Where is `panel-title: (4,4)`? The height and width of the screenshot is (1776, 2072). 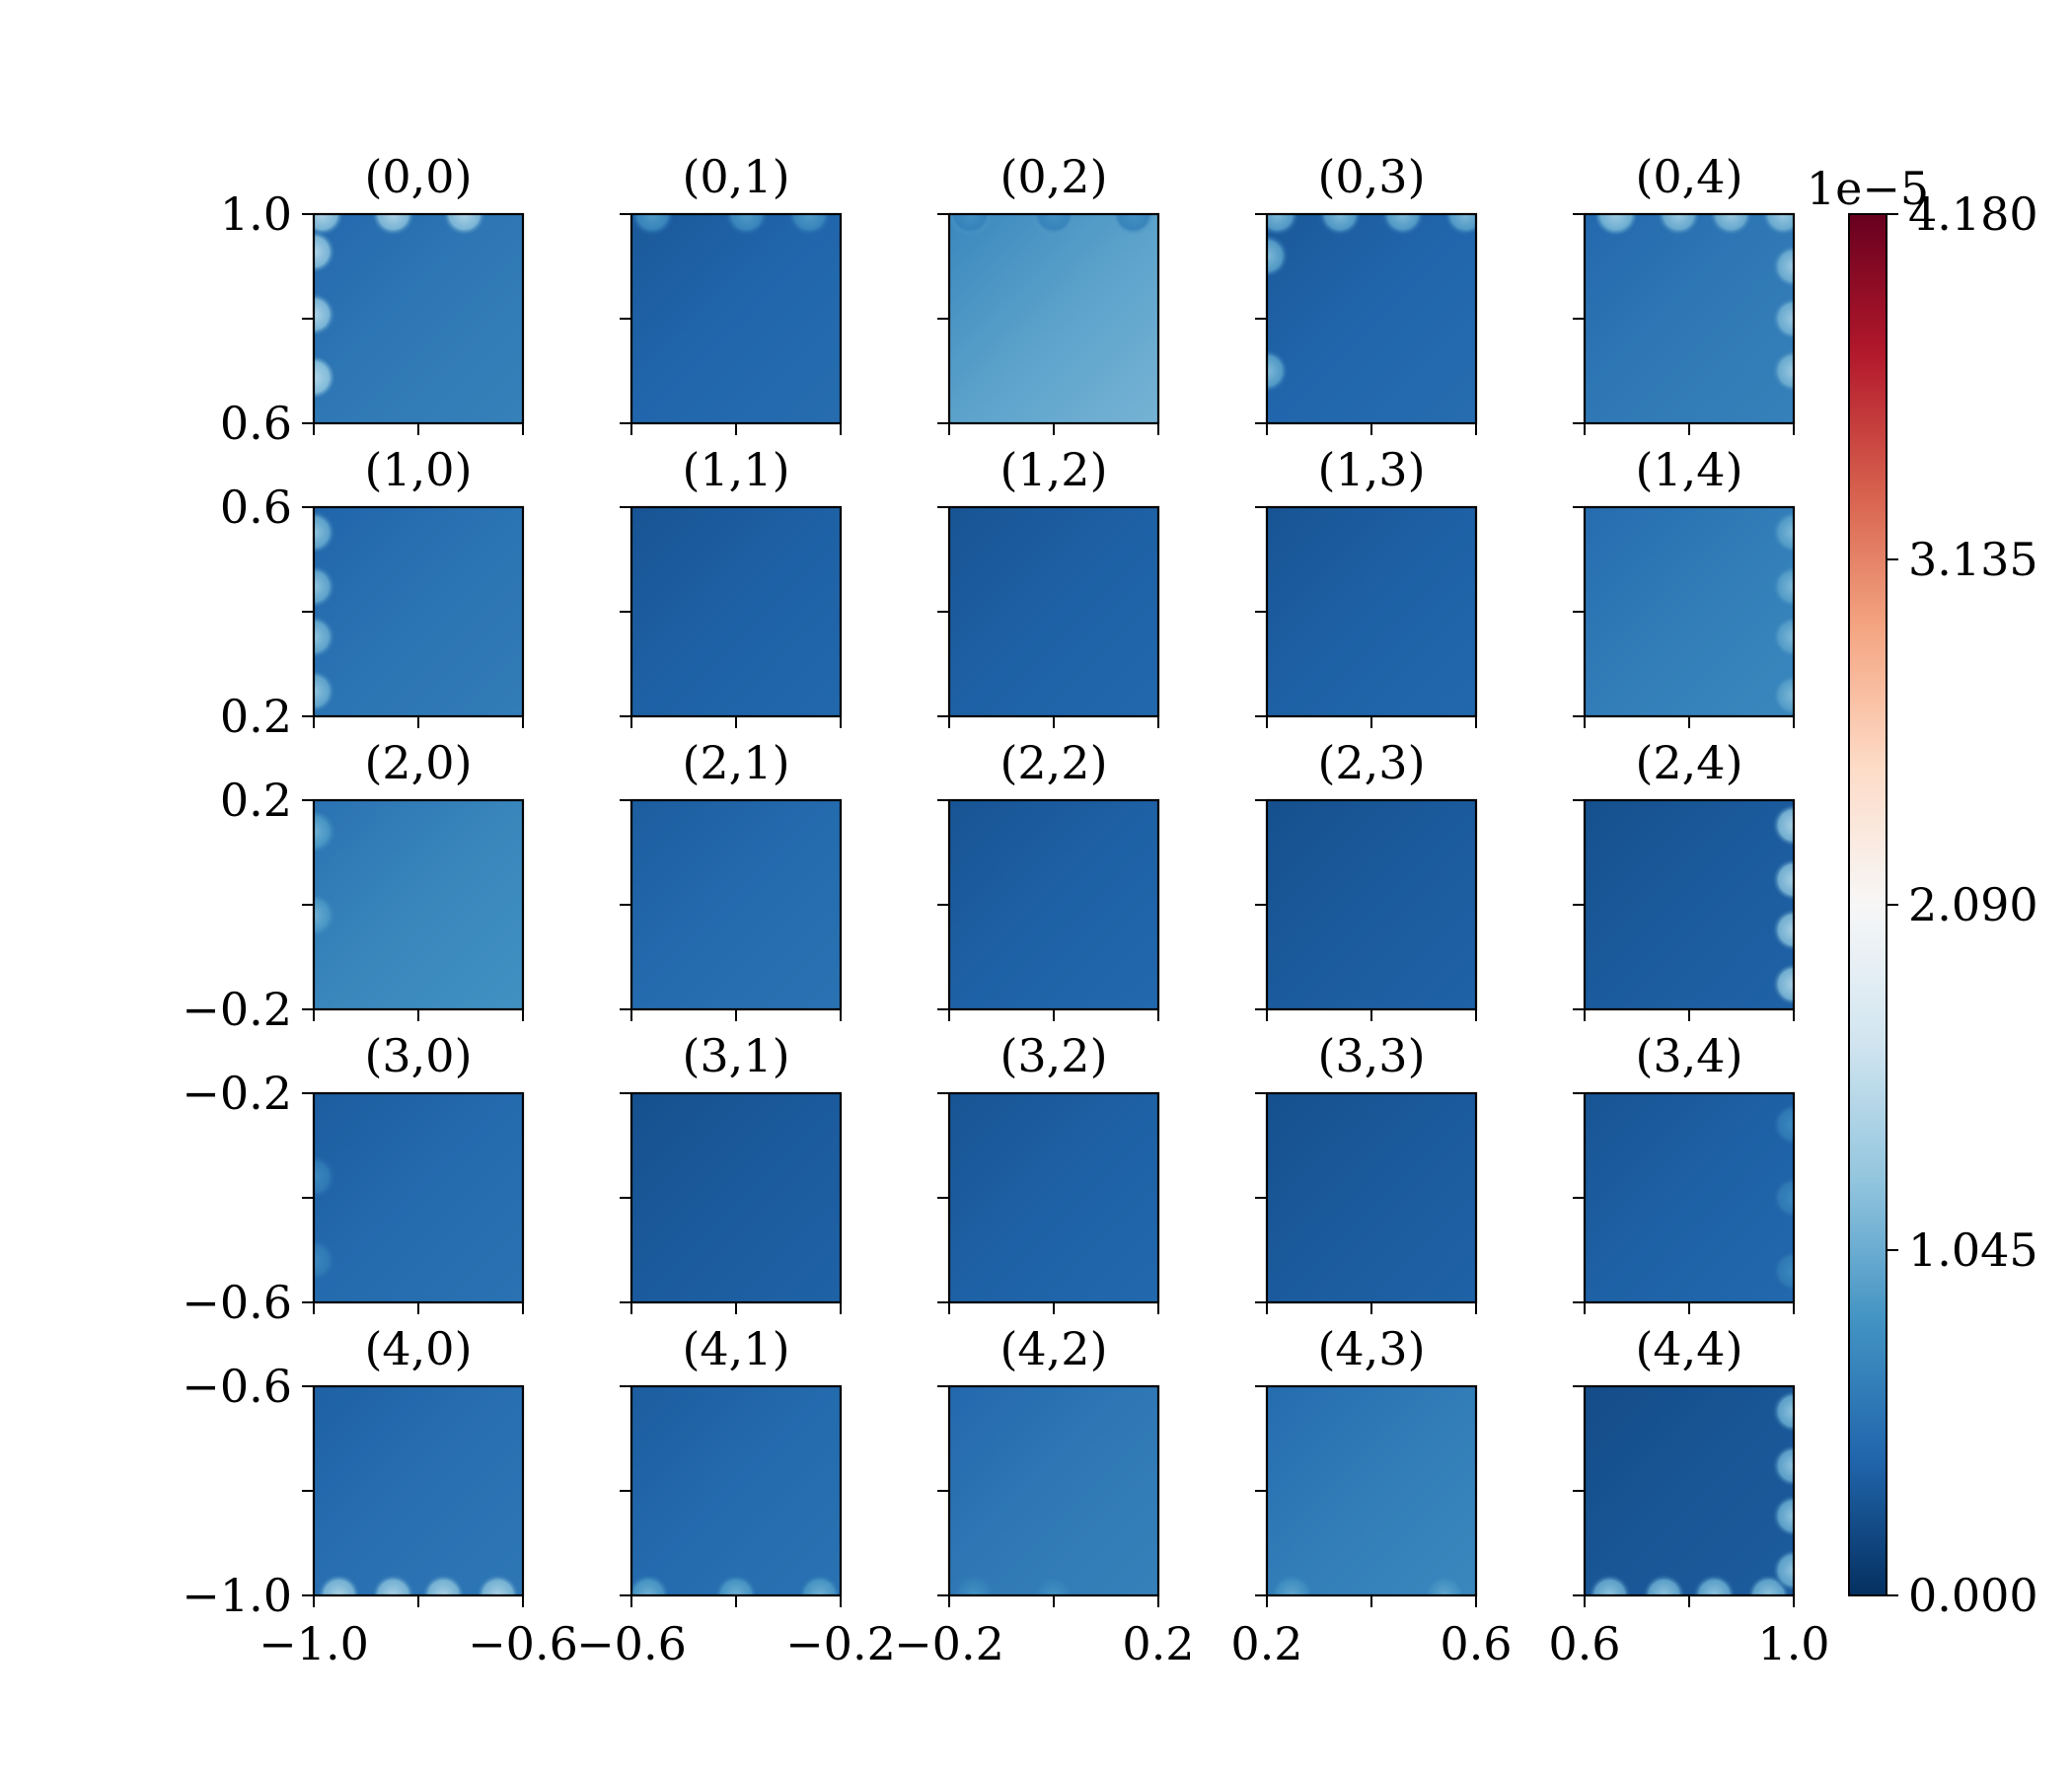
panel-title: (4,4) is located at coordinates (1689, 1349).